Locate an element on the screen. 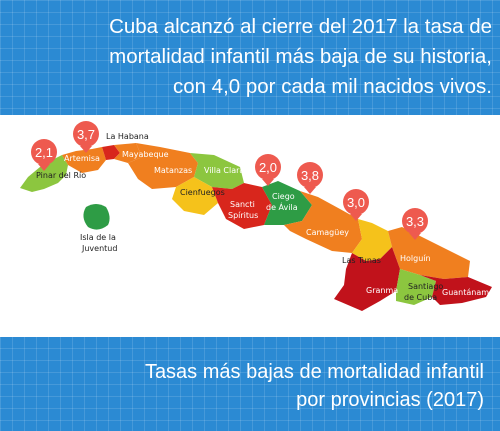  pin-artemisa: 3,7 is located at coordinates (86, 137).